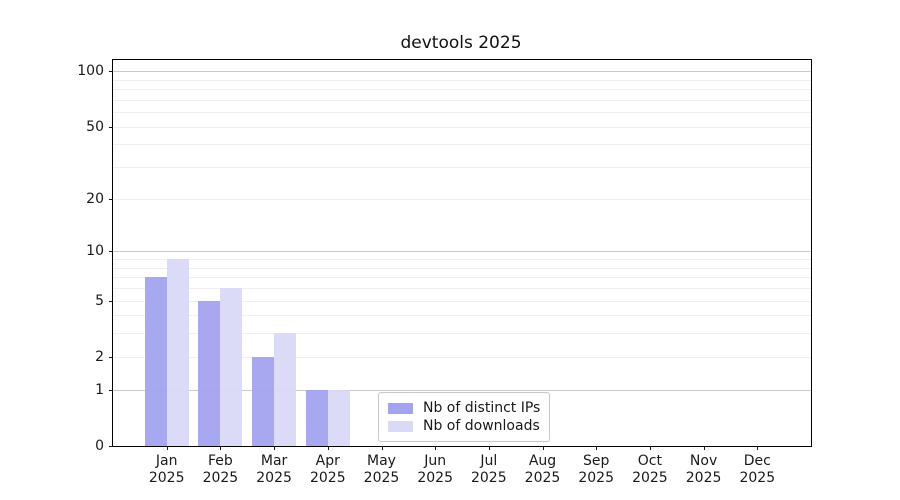  What do you see at coordinates (704, 448) in the screenshot?
I see `x-tick-mark-nov` at bounding box center [704, 448].